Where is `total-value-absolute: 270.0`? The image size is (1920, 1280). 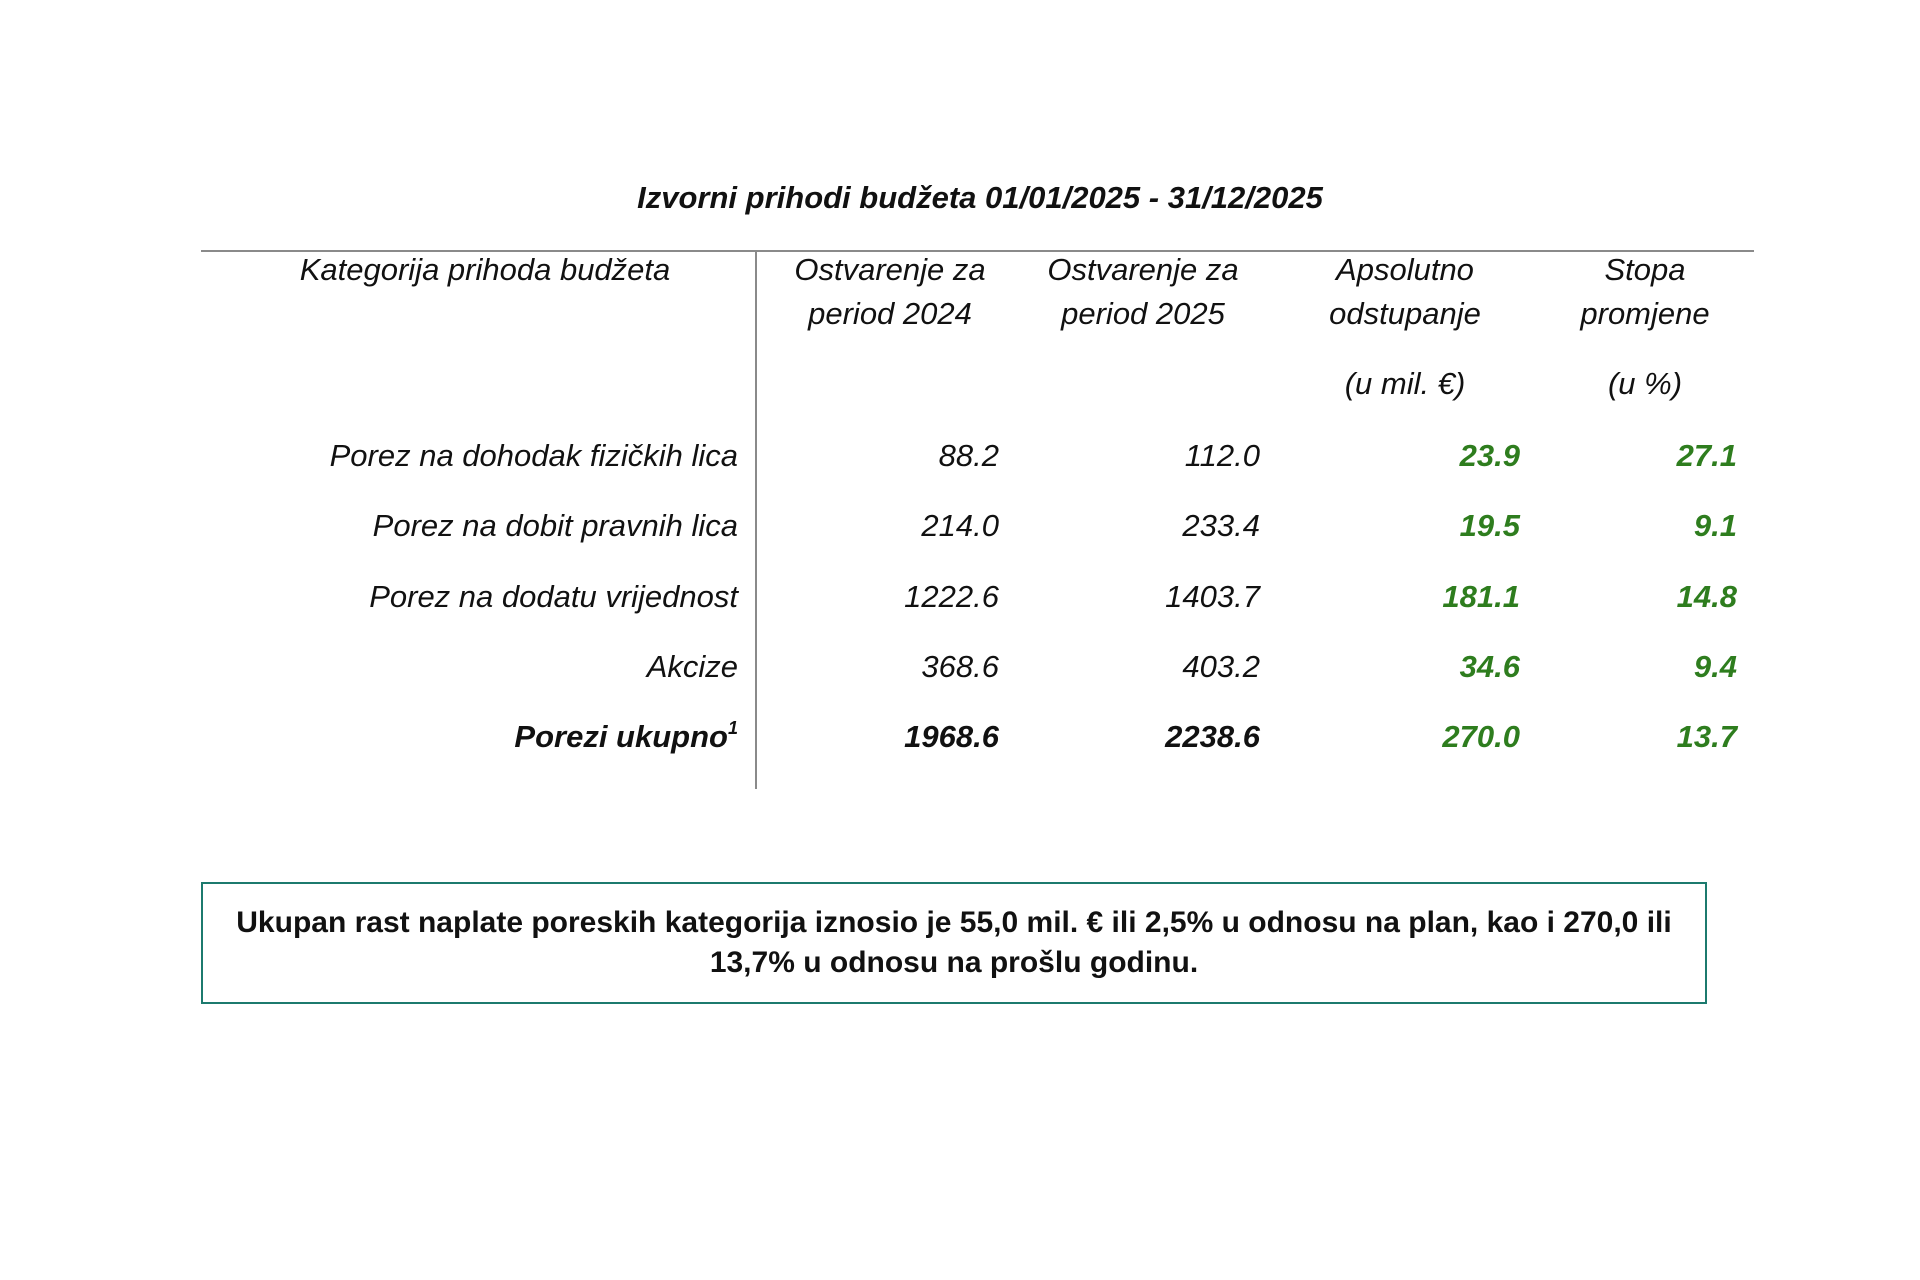
total-value-absolute: 270.0 is located at coordinates (1481, 736).